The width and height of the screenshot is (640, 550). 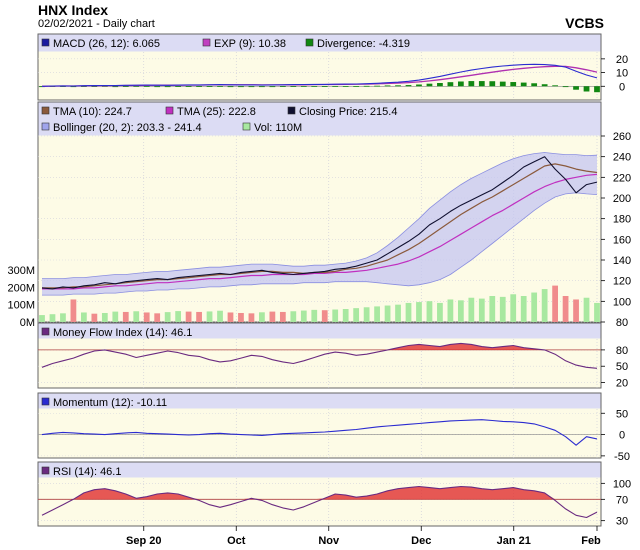 I want to click on volume-tick-label-2: 200M, so click(x=21, y=288).